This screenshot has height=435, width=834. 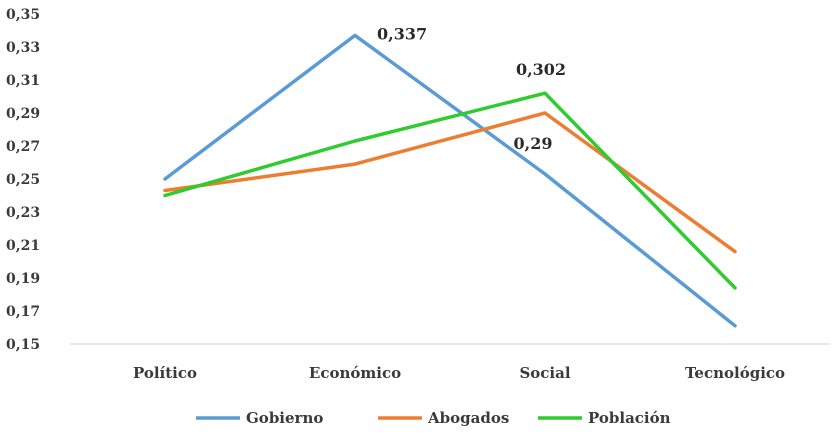 What do you see at coordinates (23, 246) in the screenshot?
I see `y-tick-label: 0,21` at bounding box center [23, 246].